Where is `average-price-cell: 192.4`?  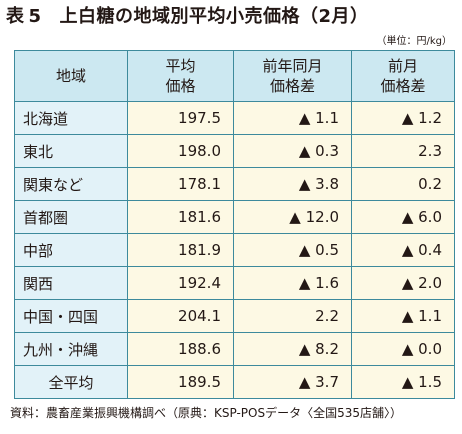 average-price-cell: 192.4 is located at coordinates (180, 283).